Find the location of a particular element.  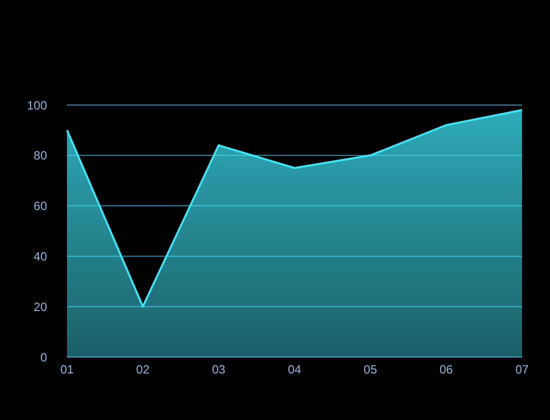

x-tick-label: 05 is located at coordinates (371, 369).